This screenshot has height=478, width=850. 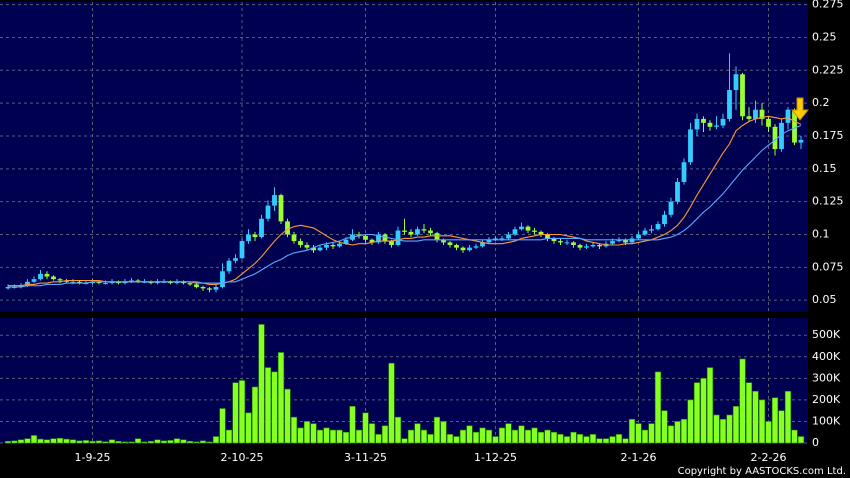 What do you see at coordinates (826, 334) in the screenshot?
I see `volume-tick-label: 500K` at bounding box center [826, 334].